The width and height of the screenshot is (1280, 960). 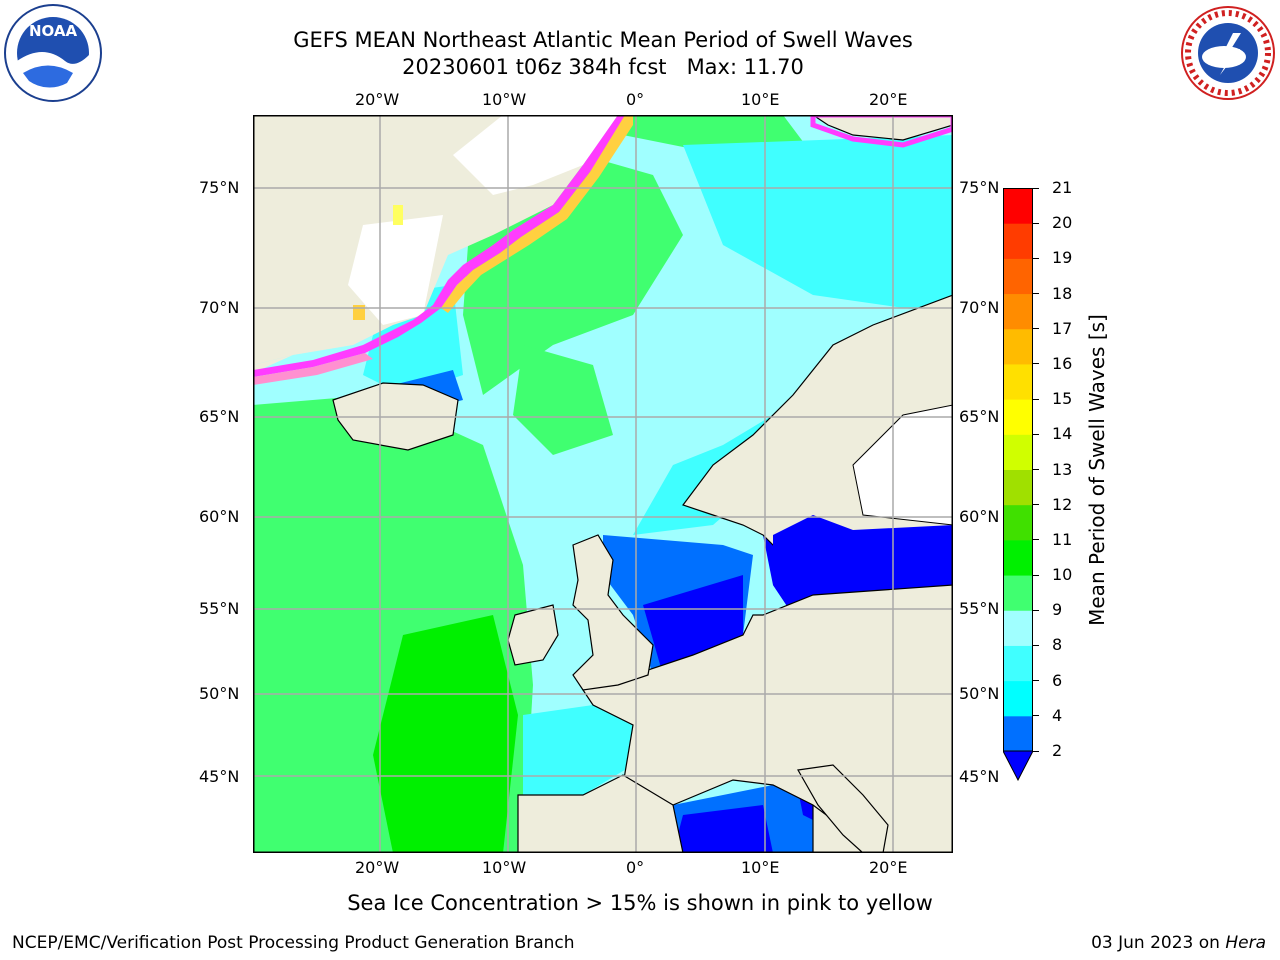 What do you see at coordinates (760, 99) in the screenshot?
I see `lon-label-top: 10°E` at bounding box center [760, 99].